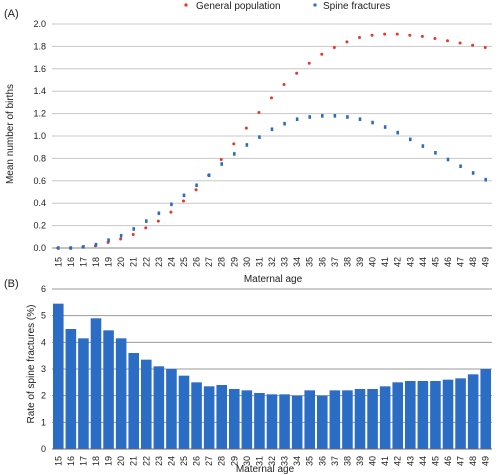 Image resolution: width=500 pixels, height=475 pixels. I want to click on chart-a-x-tick-label: 42, so click(398, 262).